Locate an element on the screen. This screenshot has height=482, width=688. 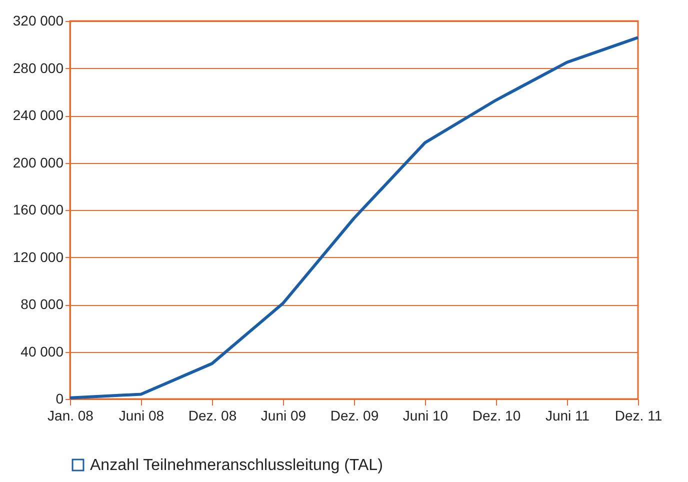
x-tick-label: Jan. 08 is located at coordinates (71, 416).